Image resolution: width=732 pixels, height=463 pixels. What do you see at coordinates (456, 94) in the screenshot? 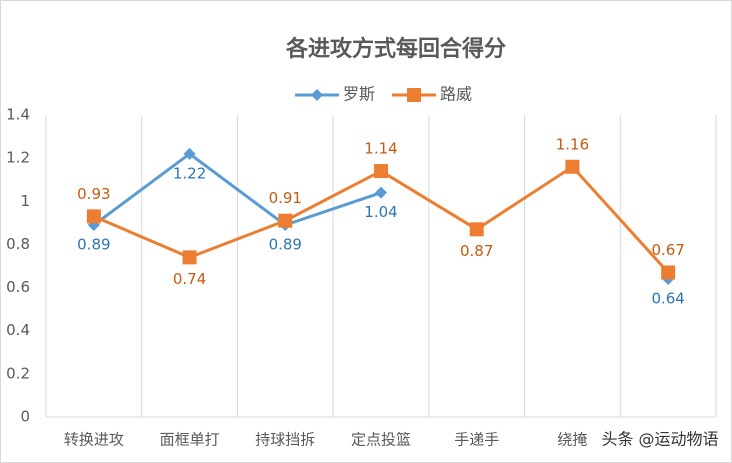
I see `legend-label: 路威` at bounding box center [456, 94].